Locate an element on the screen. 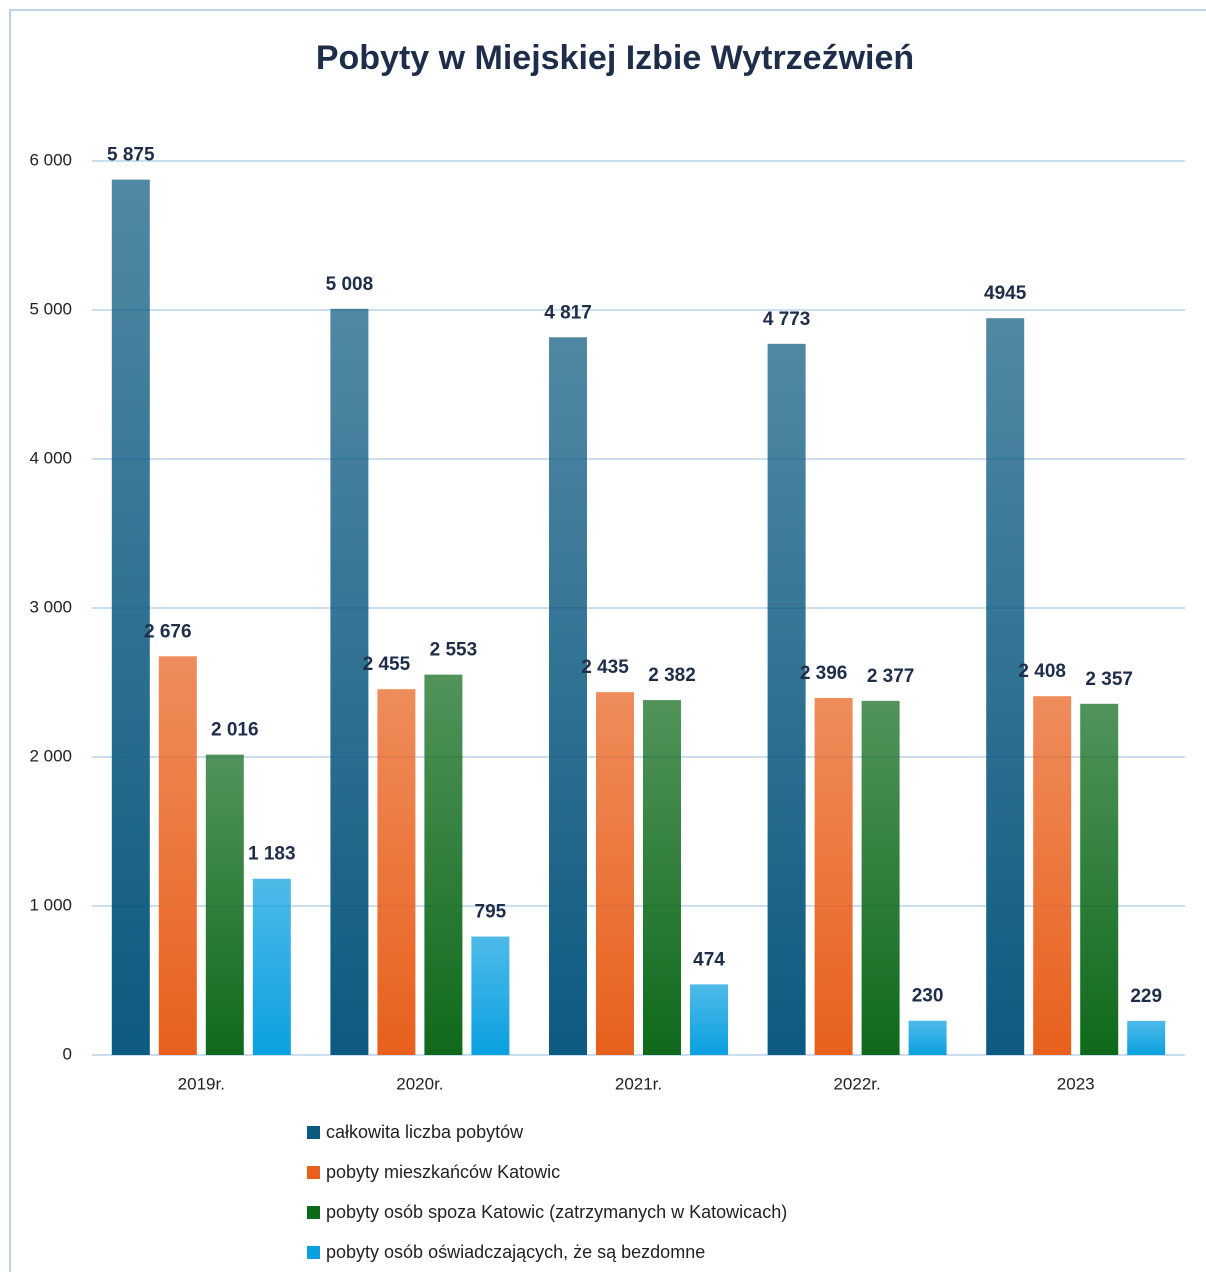 The width and height of the screenshot is (1206, 1272). data-label: 230 is located at coordinates (928, 996).